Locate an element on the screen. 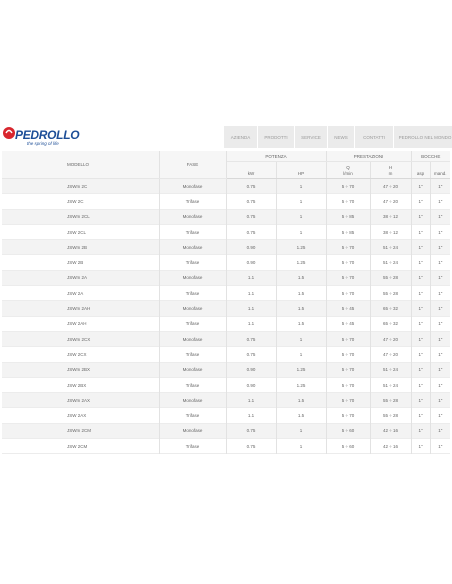 The image size is (452, 584). header-h-label: H is located at coordinates (390, 167).